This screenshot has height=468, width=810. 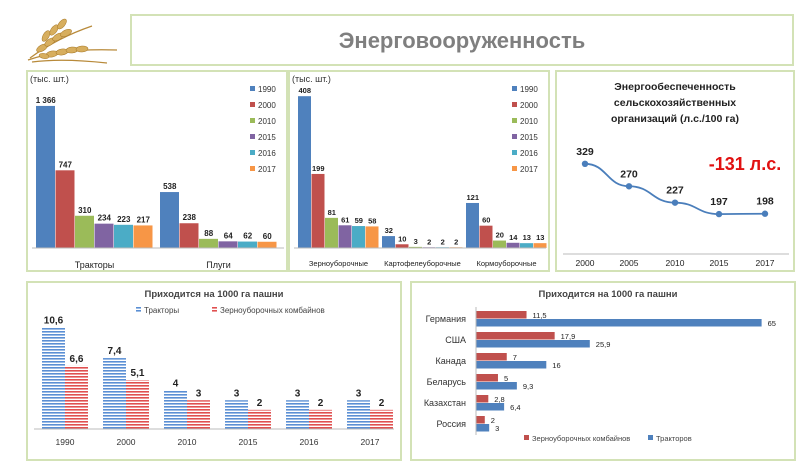 What do you see at coordinates (95, 265) in the screenshot?
I see `category-label: Тракторы` at bounding box center [95, 265].